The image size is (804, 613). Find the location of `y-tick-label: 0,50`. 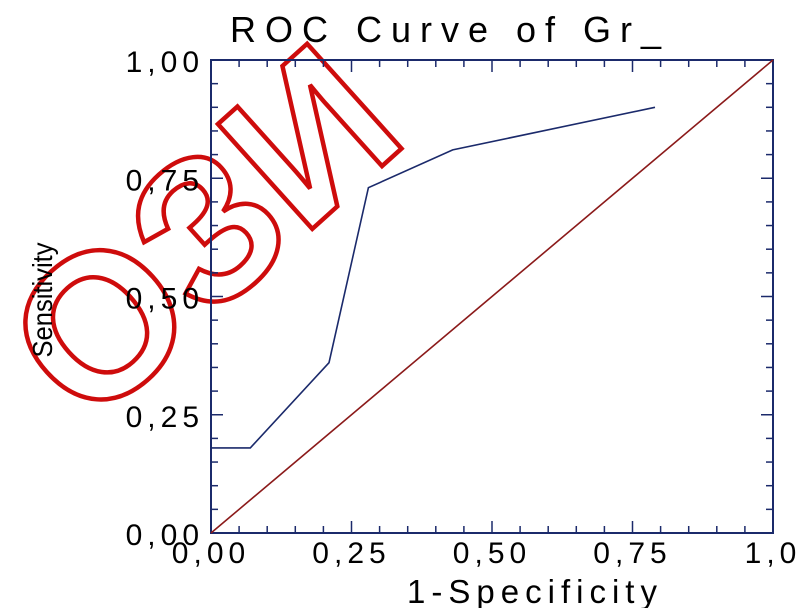

y-tick-label: 0,50 is located at coordinates (165, 299).